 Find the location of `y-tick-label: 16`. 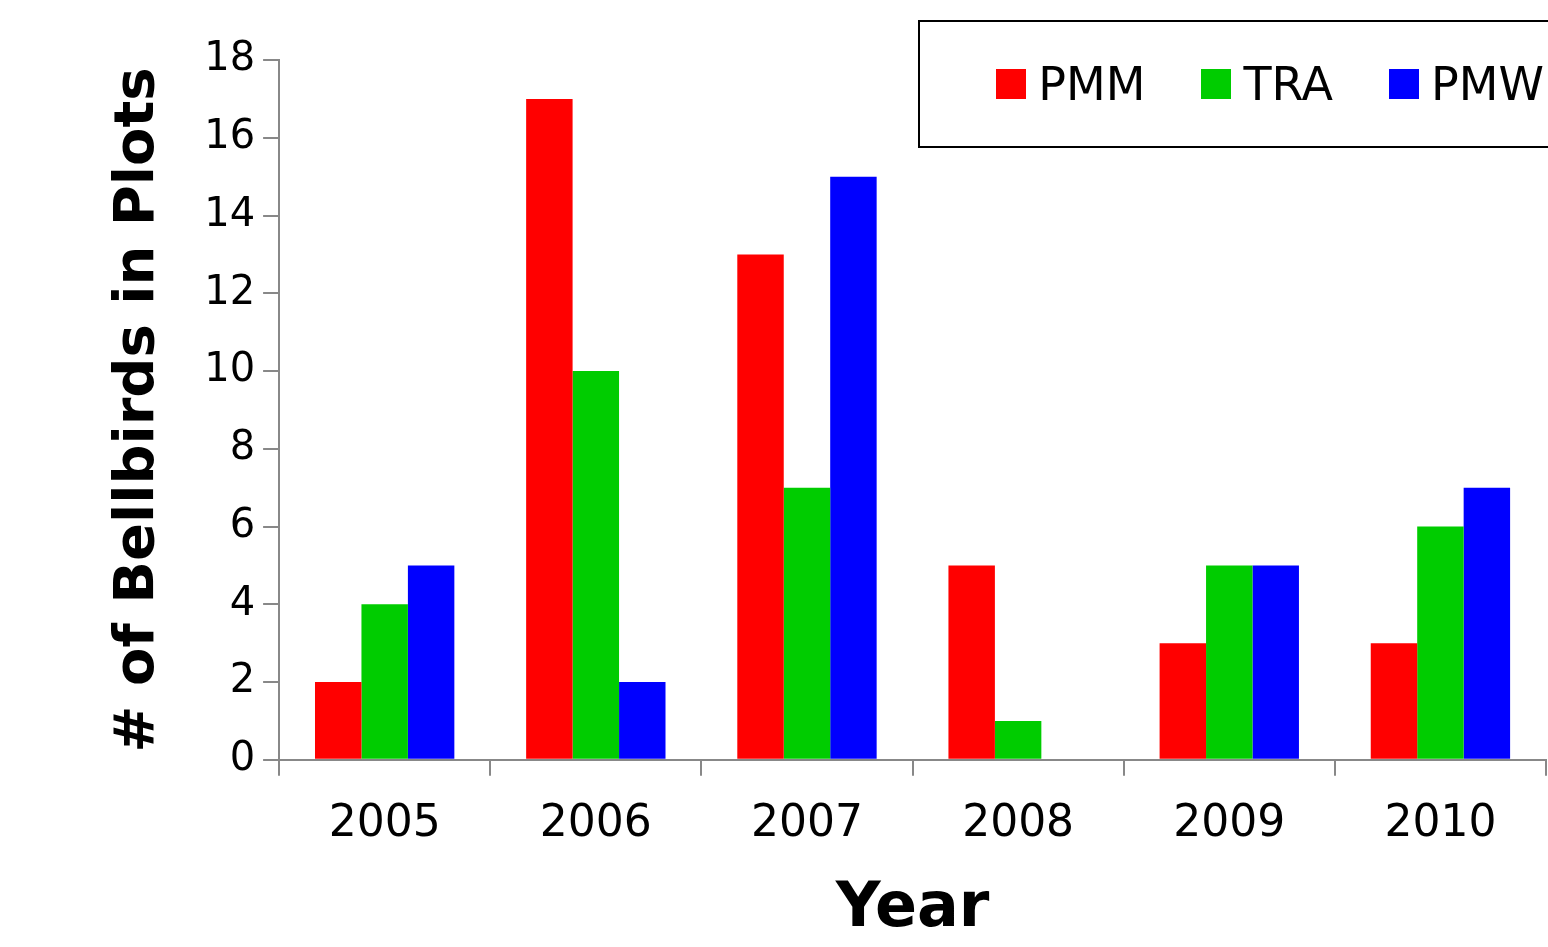

y-tick-label: 16 is located at coordinates (230, 134).